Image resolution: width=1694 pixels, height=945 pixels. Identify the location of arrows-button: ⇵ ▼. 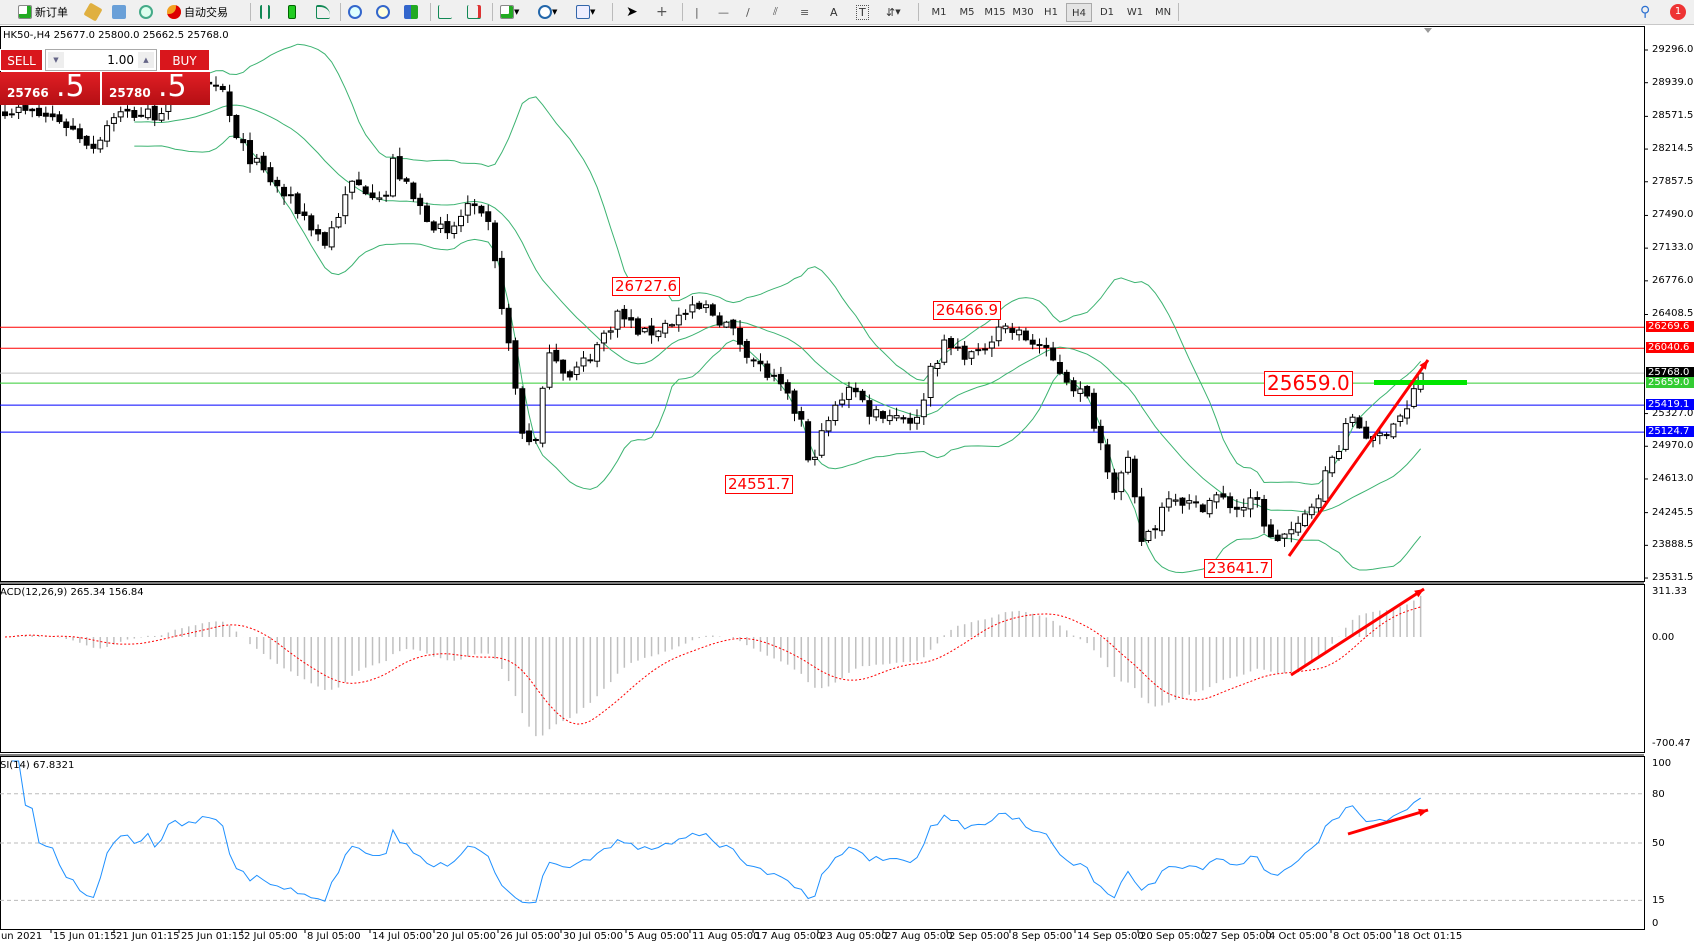
(893, 12).